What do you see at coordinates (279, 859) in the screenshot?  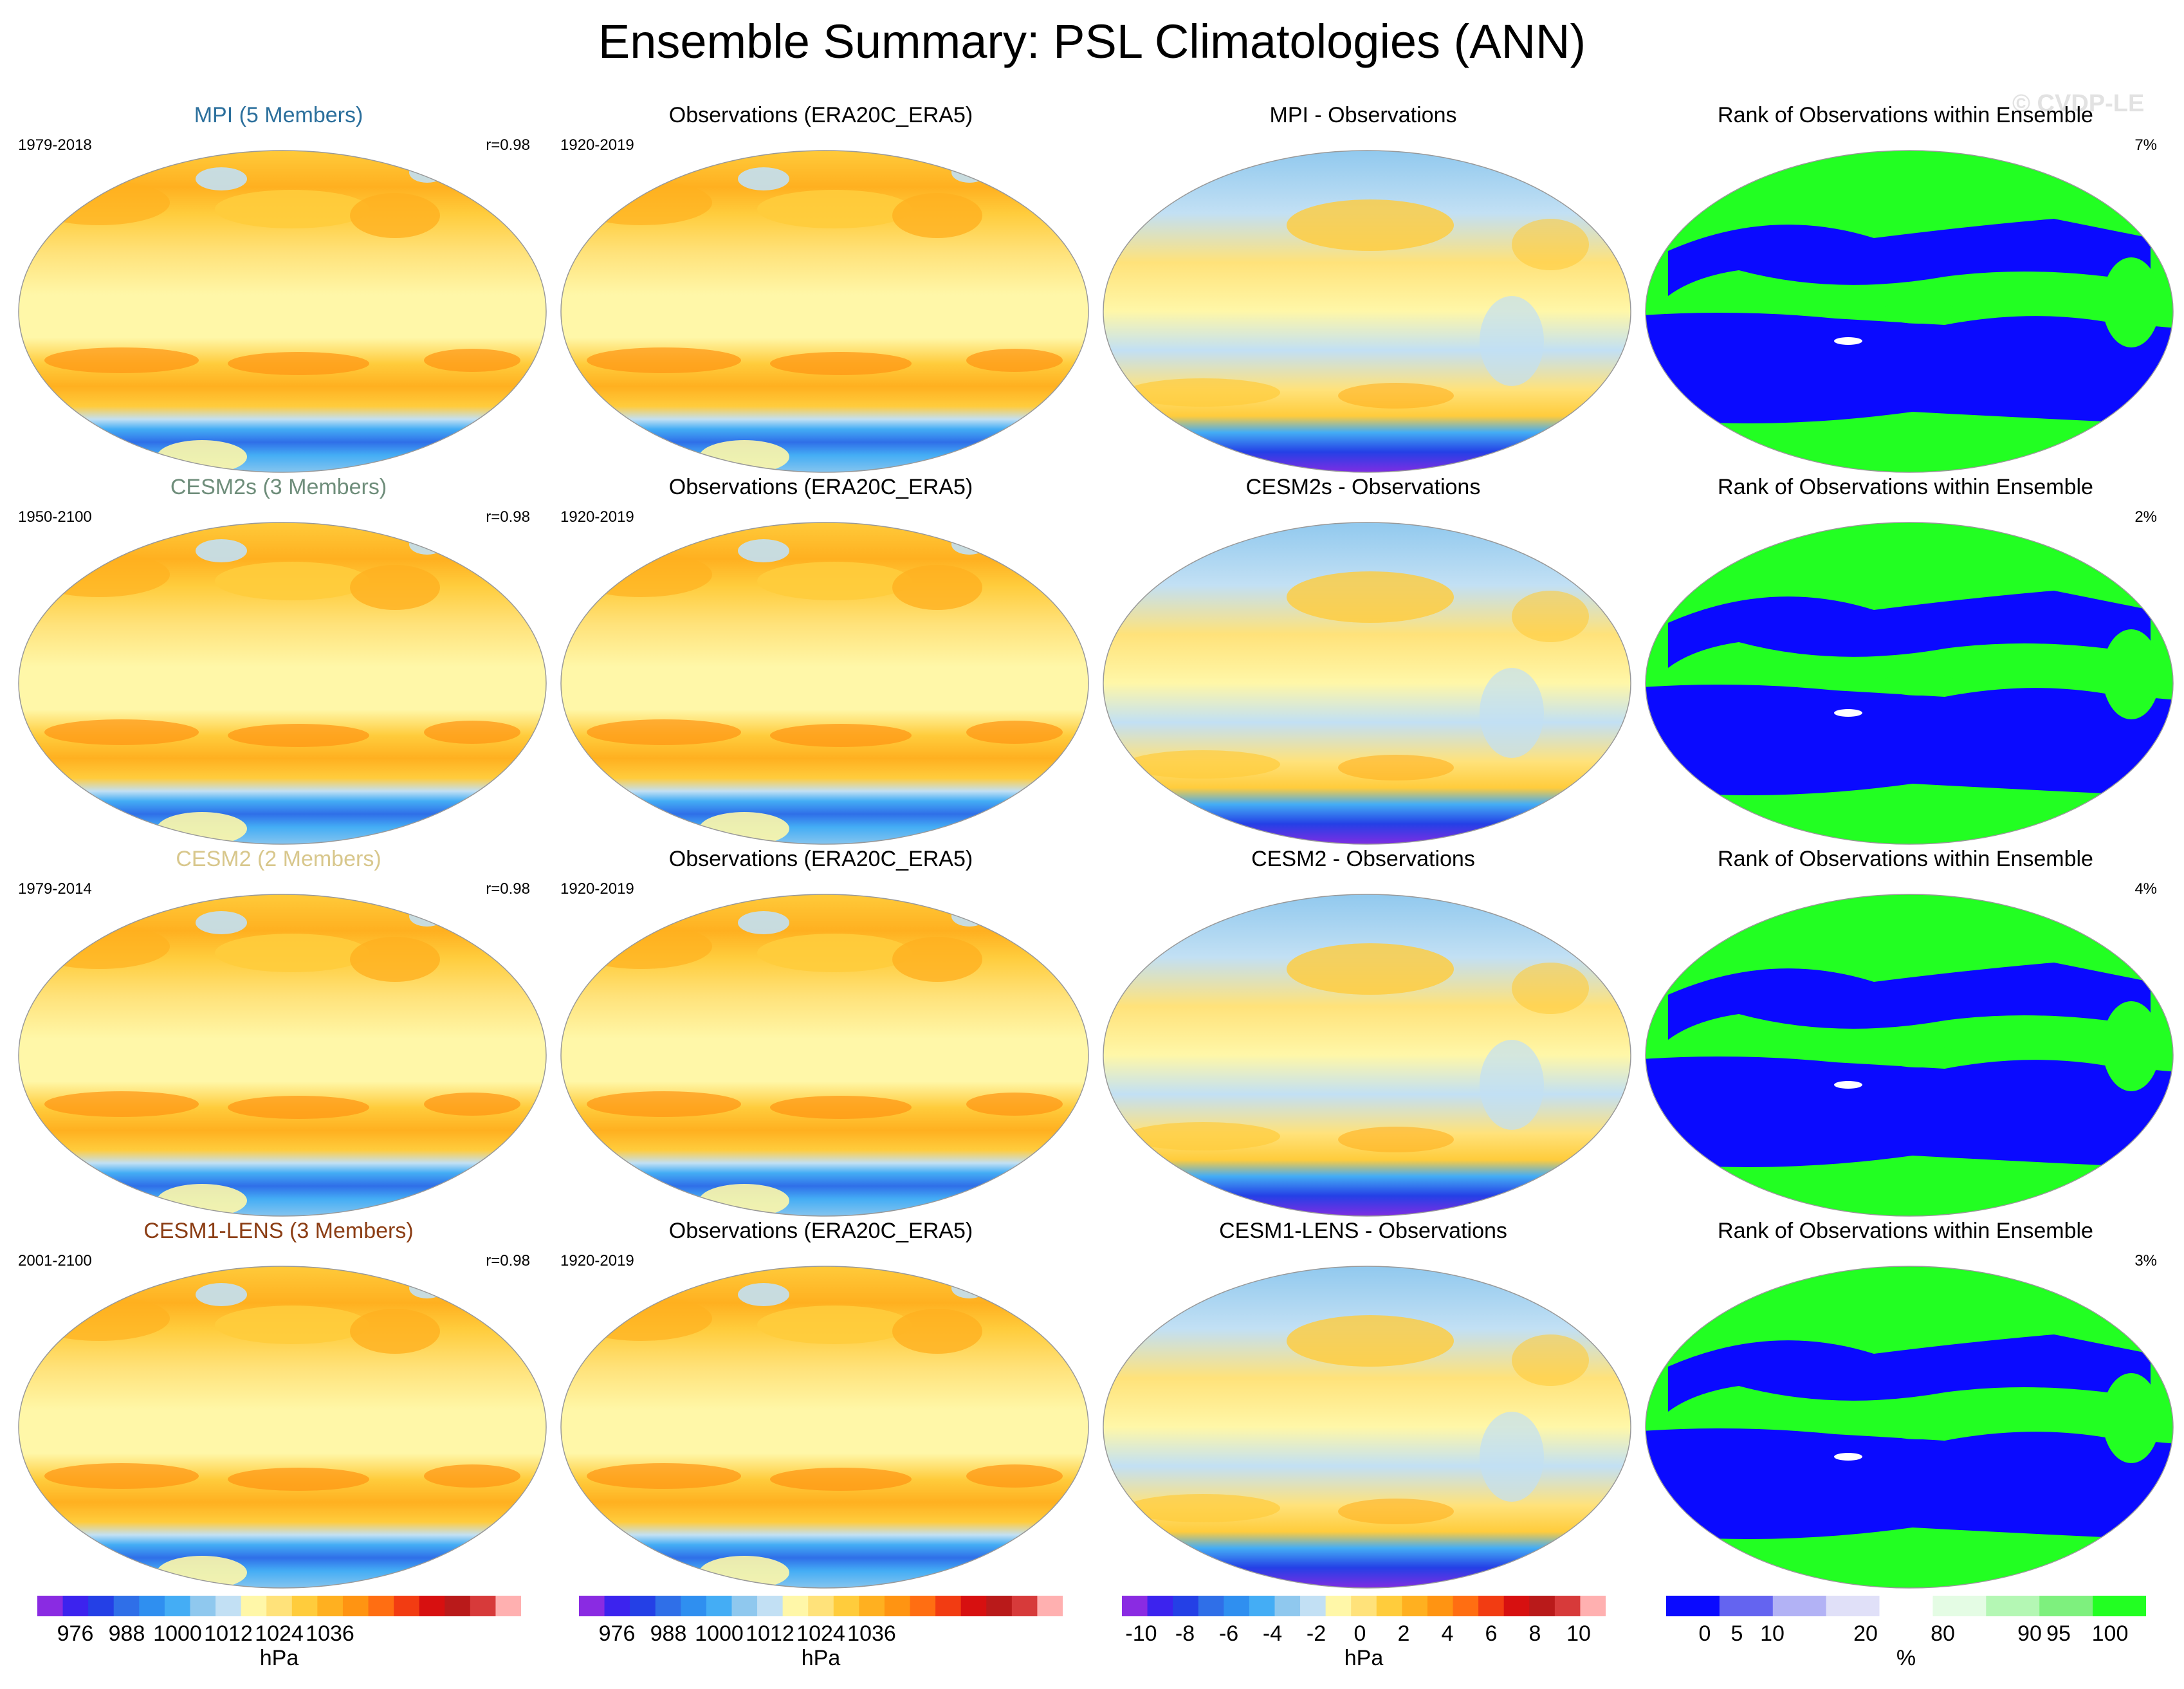 I see `model-panel-title: CESM2 (2 Members)` at bounding box center [279, 859].